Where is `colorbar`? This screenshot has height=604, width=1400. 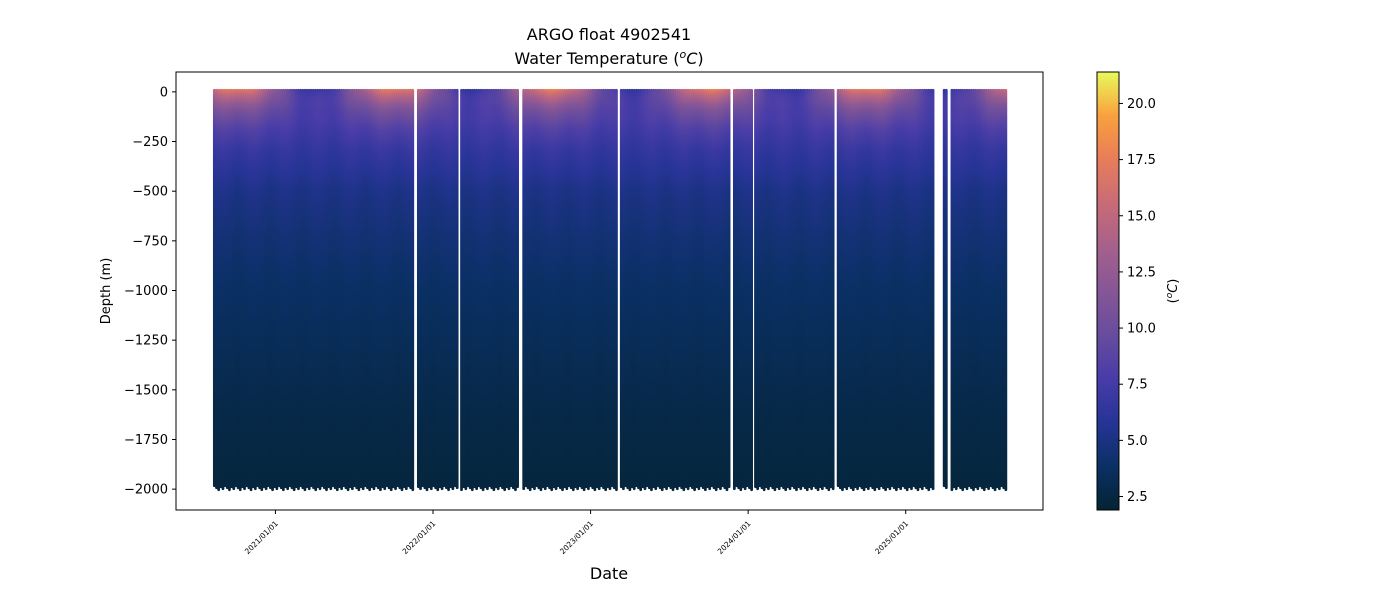 colorbar is located at coordinates (1108, 291).